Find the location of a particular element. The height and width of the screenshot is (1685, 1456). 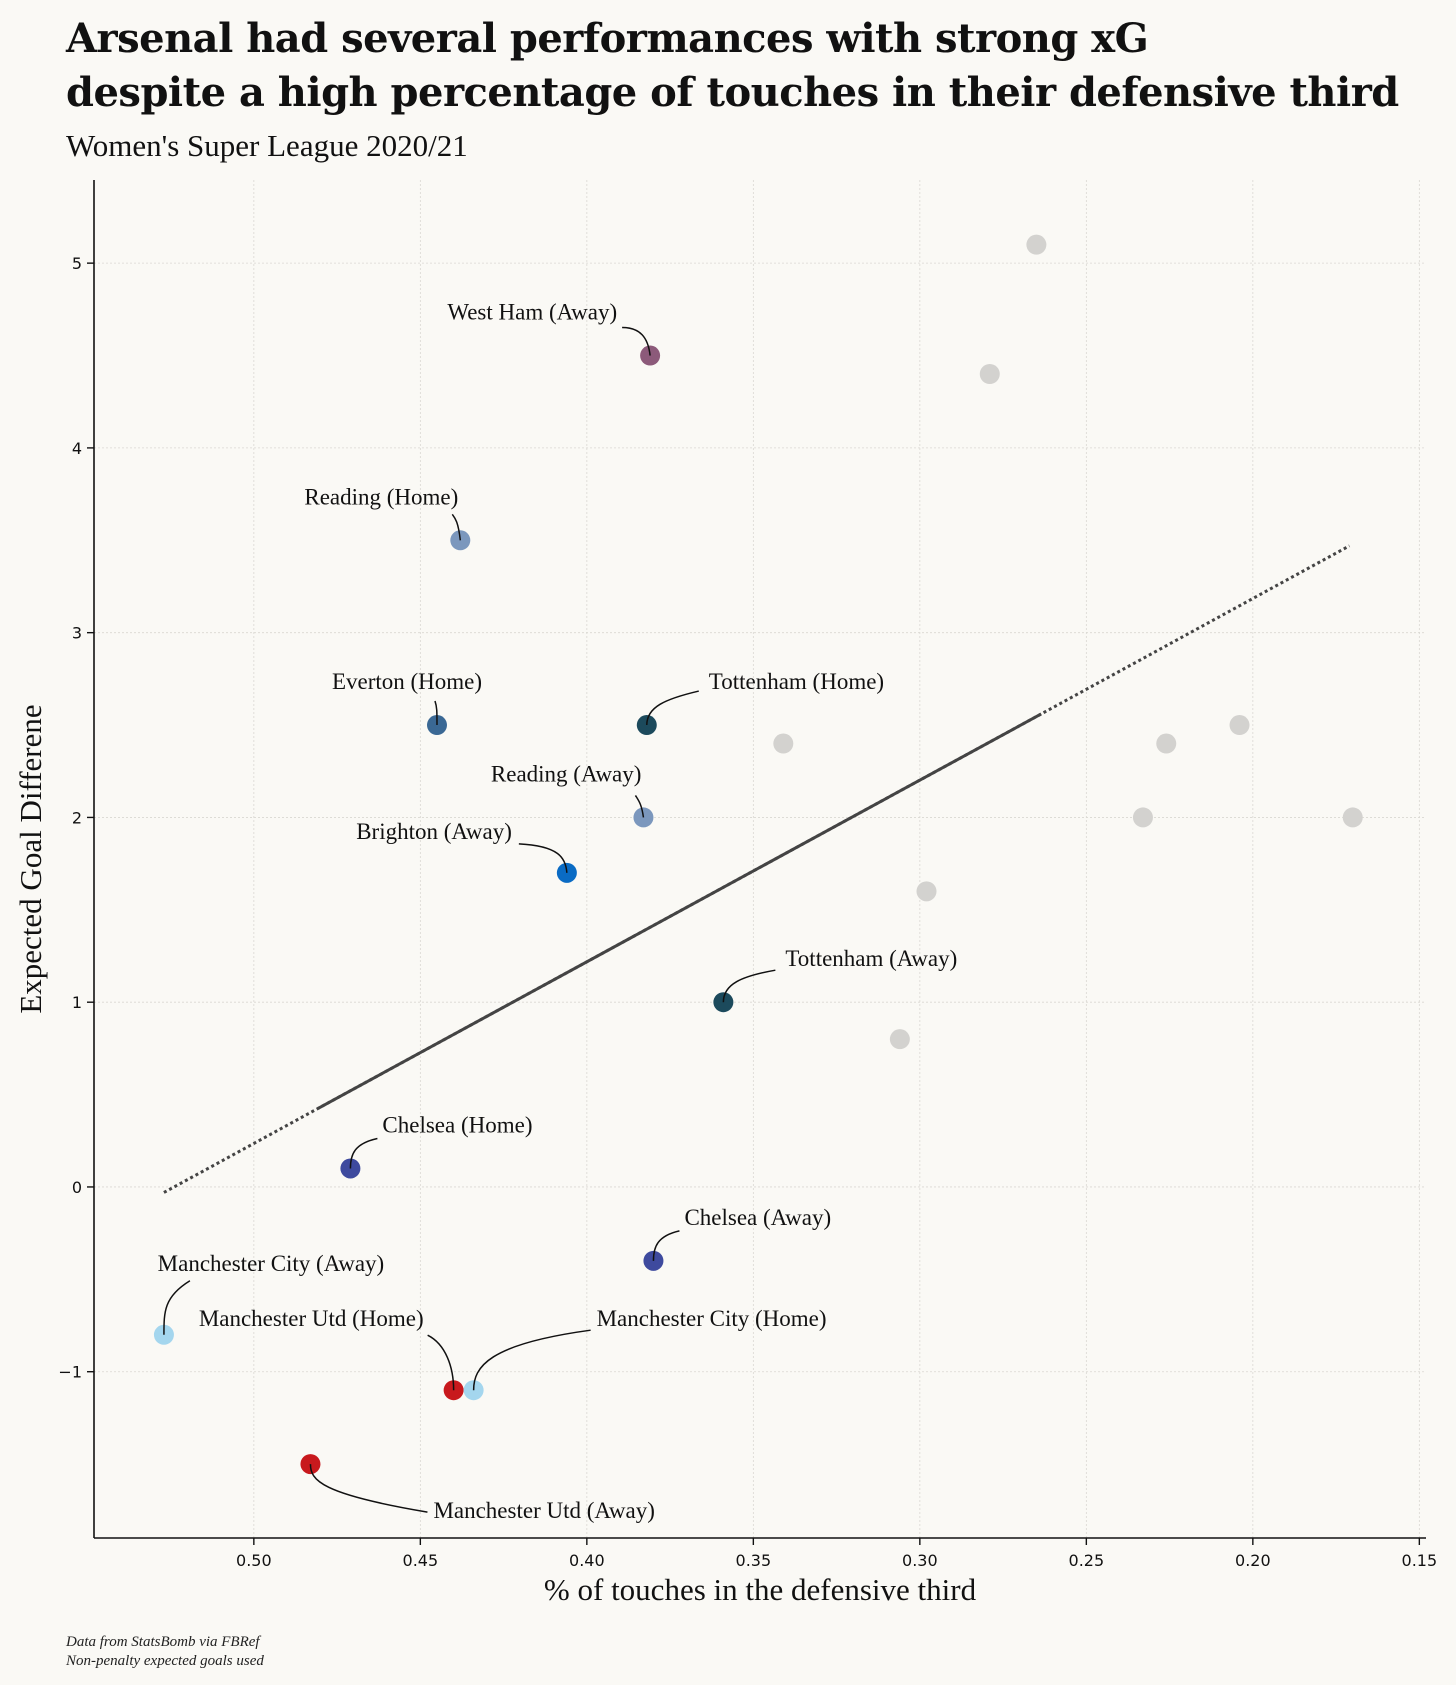

x-axis-label: % of touches in the defensive third is located at coordinates (760, 1589).